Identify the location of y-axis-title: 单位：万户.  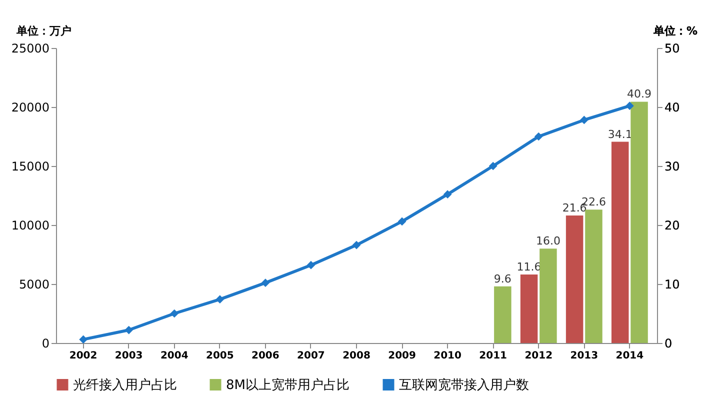
(44, 31).